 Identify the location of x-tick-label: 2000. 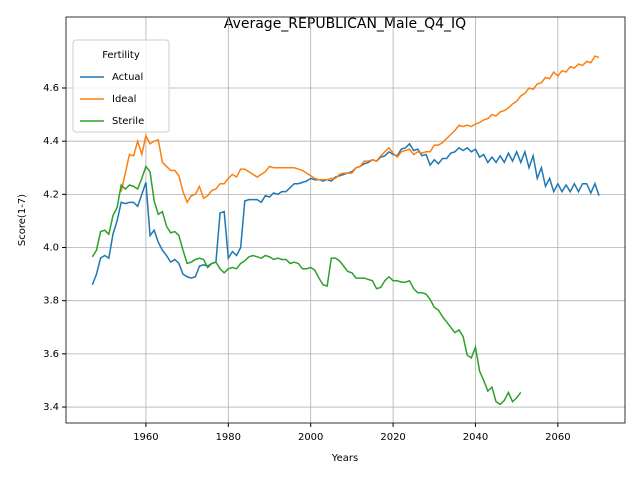
(310, 437).